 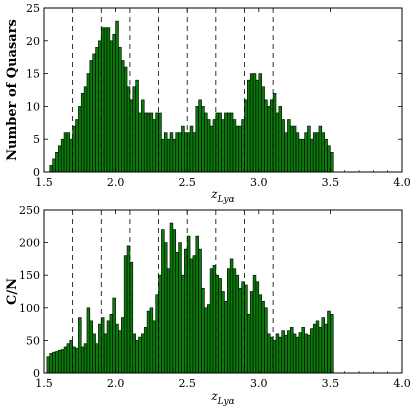 What do you see at coordinates (29, 275) in the screenshot?
I see `y-tick-label: 150` at bounding box center [29, 275].